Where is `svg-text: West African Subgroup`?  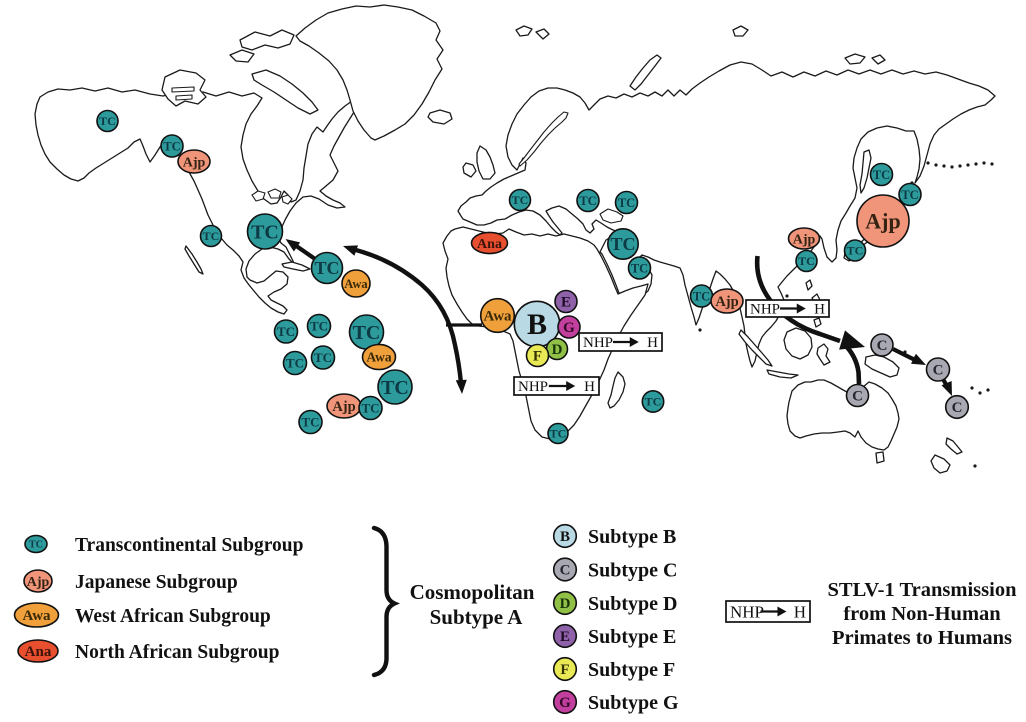
svg-text: West African Subgroup is located at coordinates (173, 616).